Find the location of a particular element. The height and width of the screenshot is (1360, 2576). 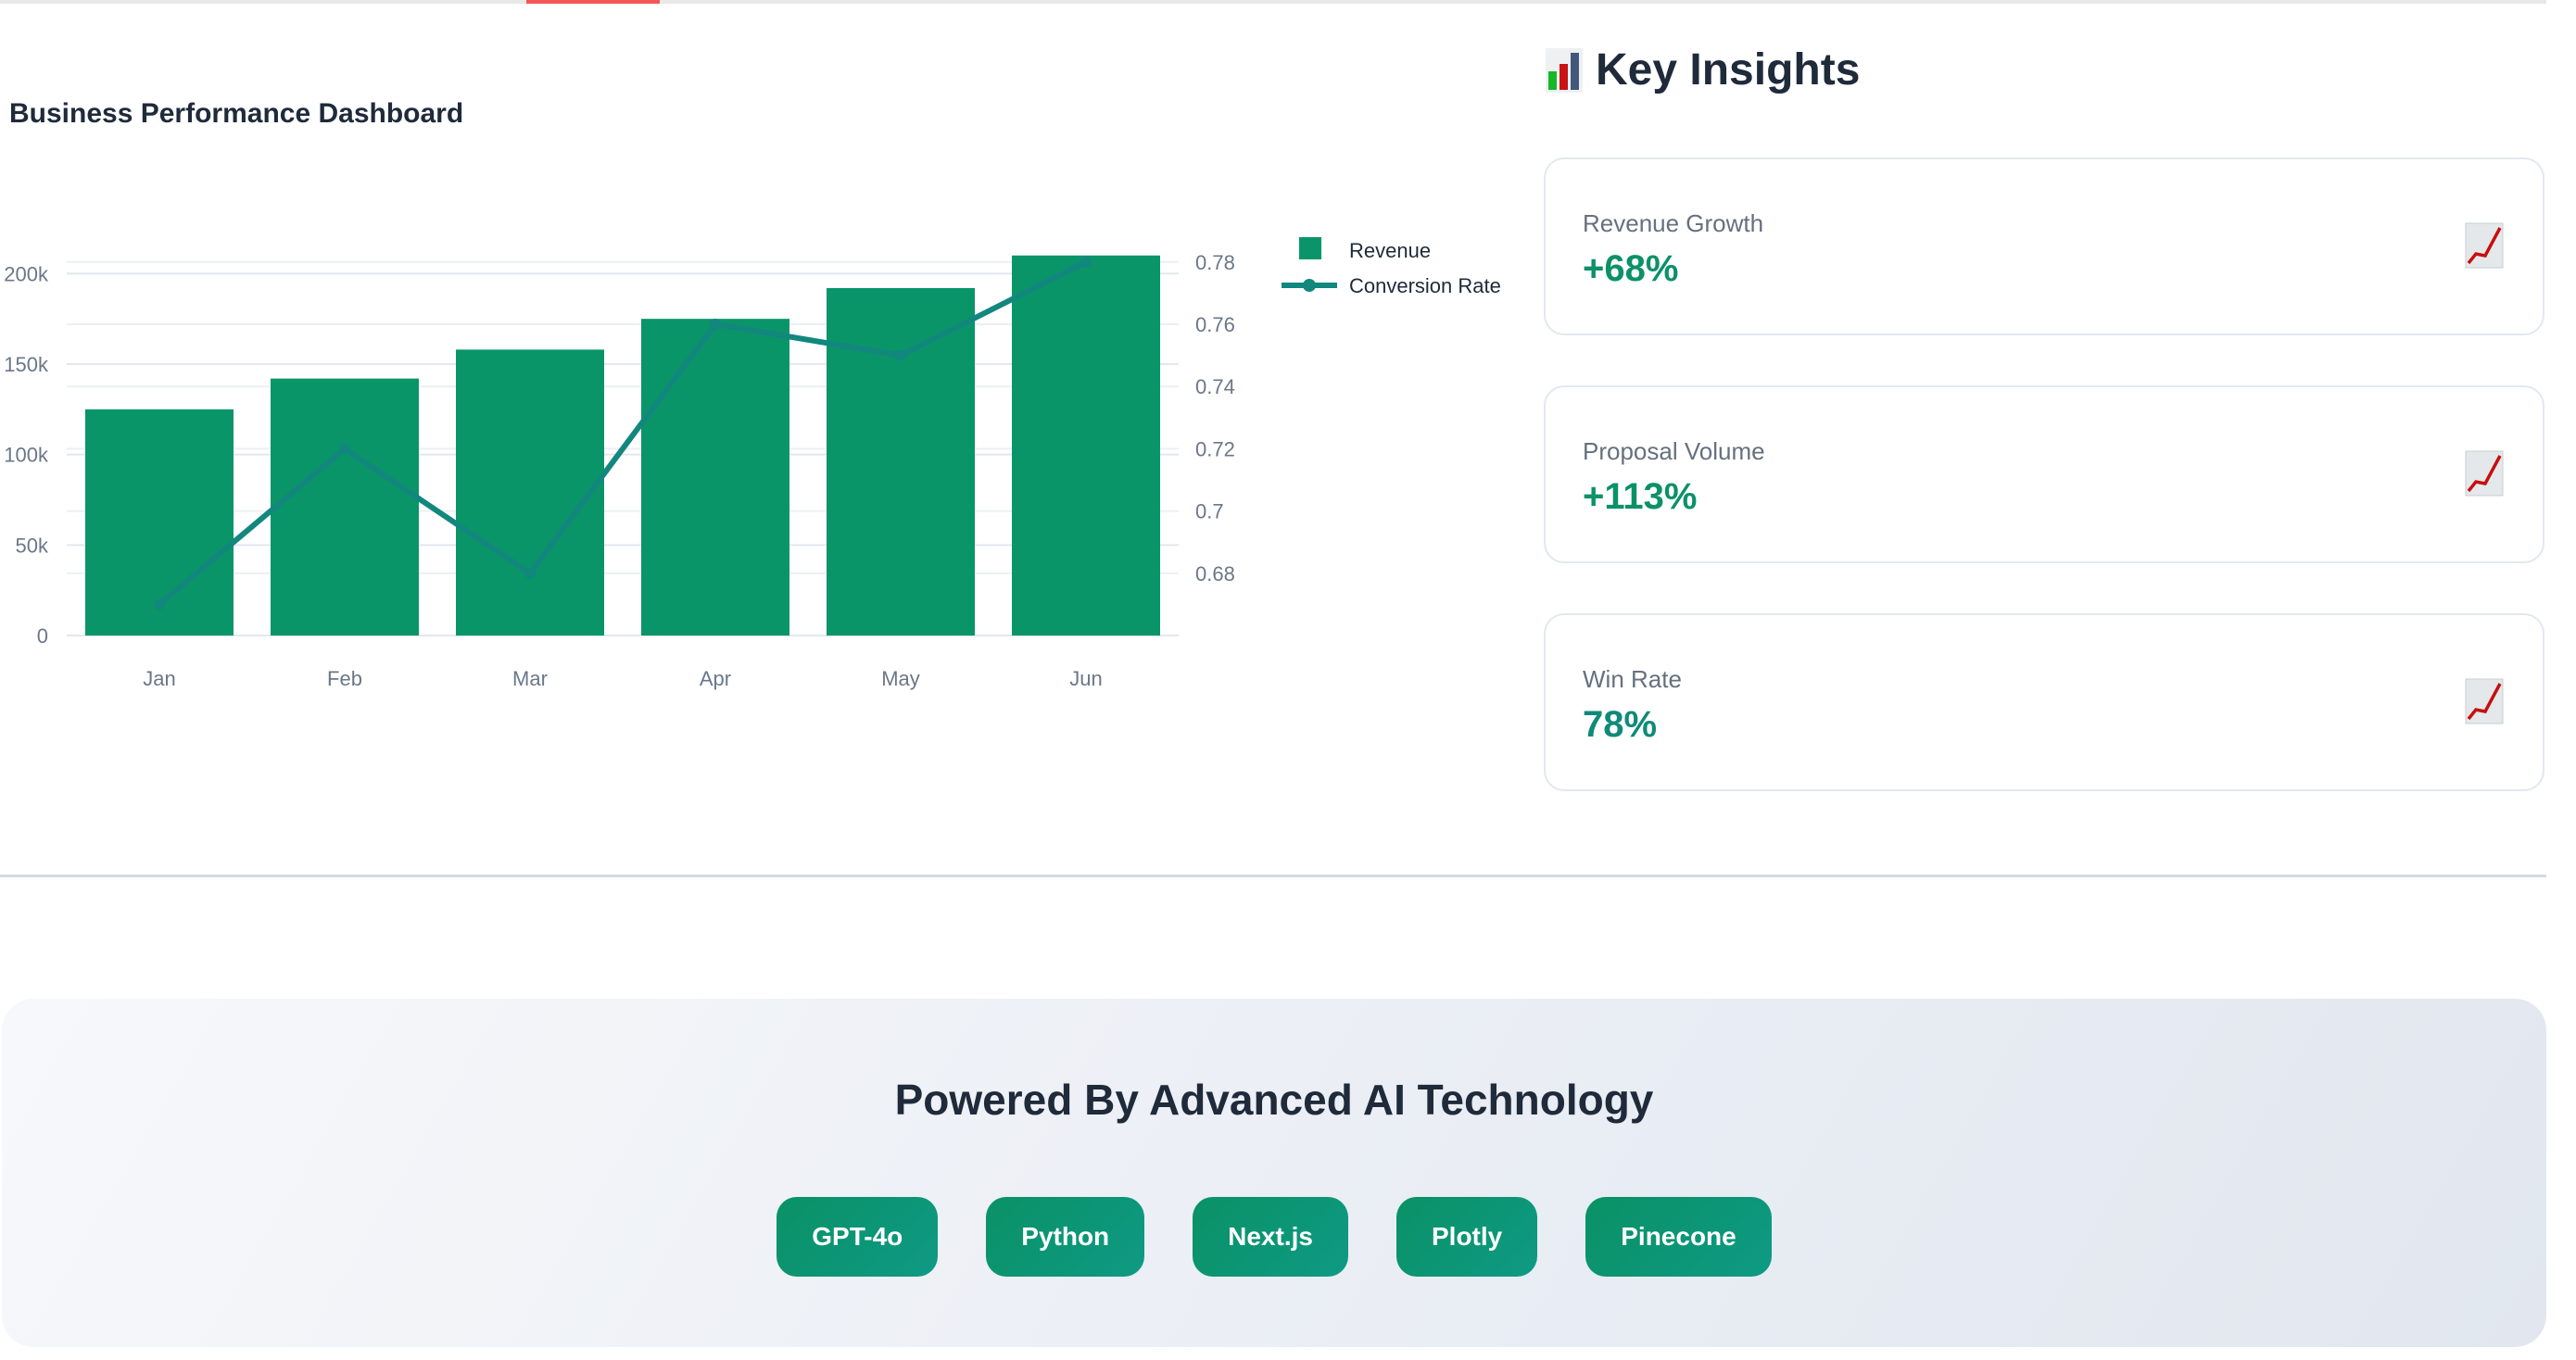

tech-badge-pinecone: Pinecone is located at coordinates (1678, 1237).